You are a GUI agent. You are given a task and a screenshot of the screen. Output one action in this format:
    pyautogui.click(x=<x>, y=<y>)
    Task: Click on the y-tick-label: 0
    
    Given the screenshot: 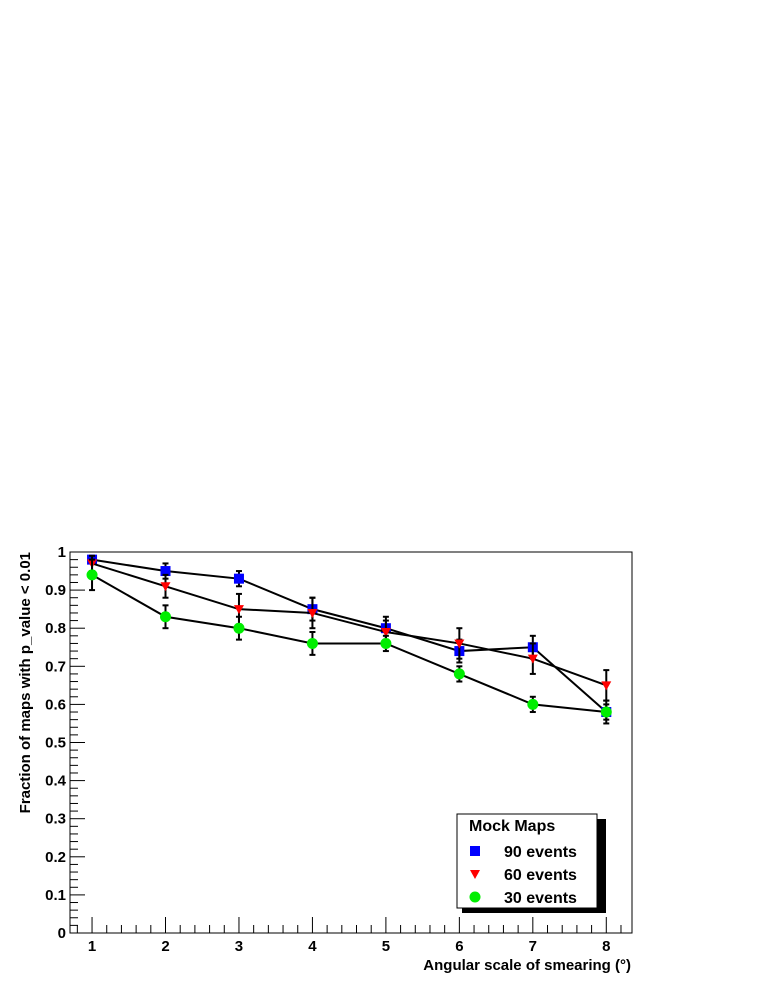 What is the action you would take?
    pyautogui.click(x=62, y=933)
    